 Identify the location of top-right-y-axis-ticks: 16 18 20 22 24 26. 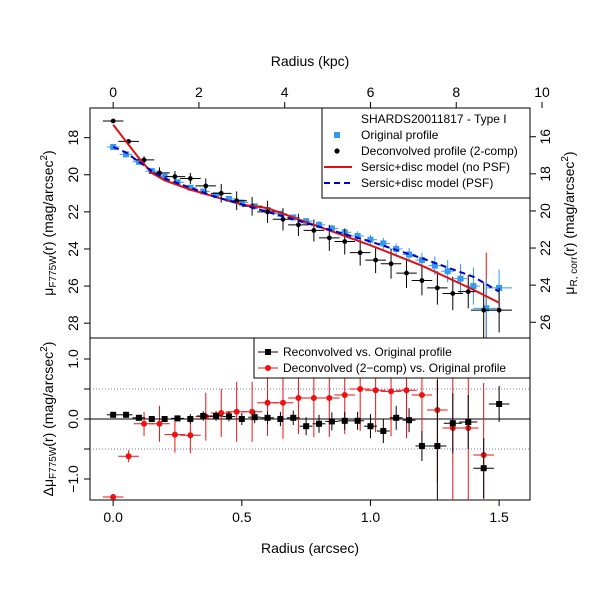
(541, 229).